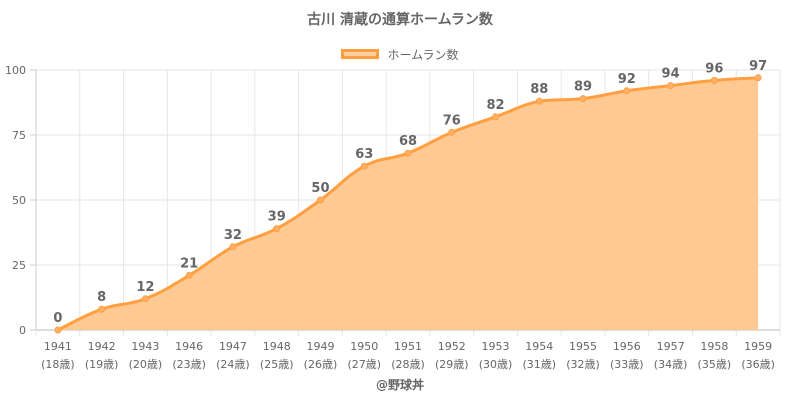 The width and height of the screenshot is (800, 400). I want to click on data-label: 89, so click(583, 87).